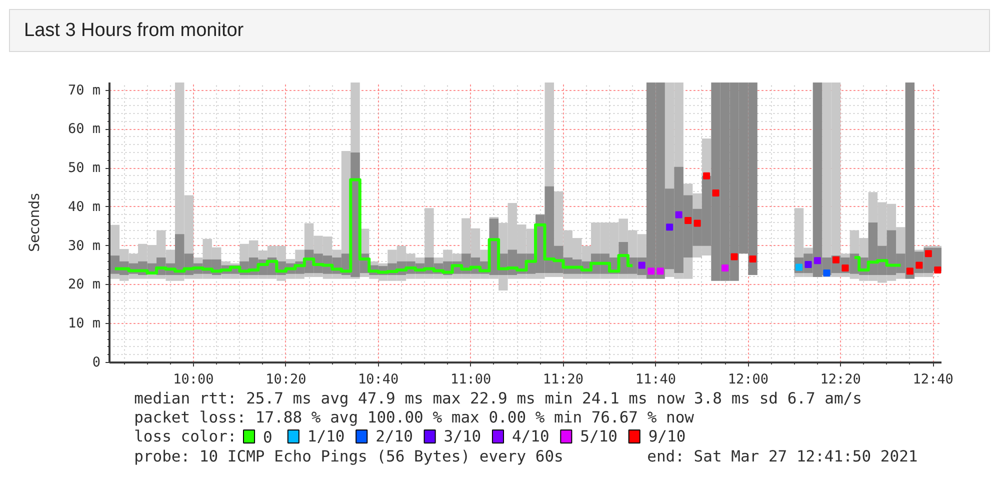  What do you see at coordinates (84, 168) in the screenshot?
I see `y-tick-label: 50 m` at bounding box center [84, 168].